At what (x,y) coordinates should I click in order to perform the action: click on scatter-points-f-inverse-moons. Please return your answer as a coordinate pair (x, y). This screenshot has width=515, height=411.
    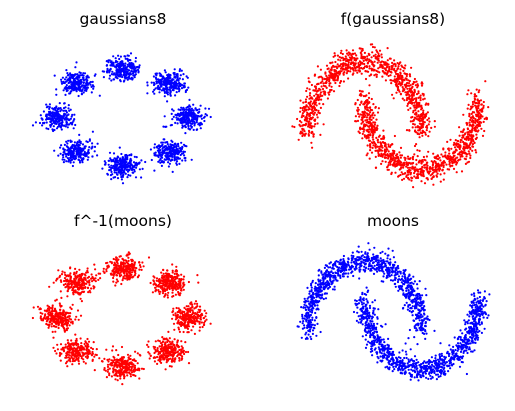
    Looking at the image, I should click on (121, 318).